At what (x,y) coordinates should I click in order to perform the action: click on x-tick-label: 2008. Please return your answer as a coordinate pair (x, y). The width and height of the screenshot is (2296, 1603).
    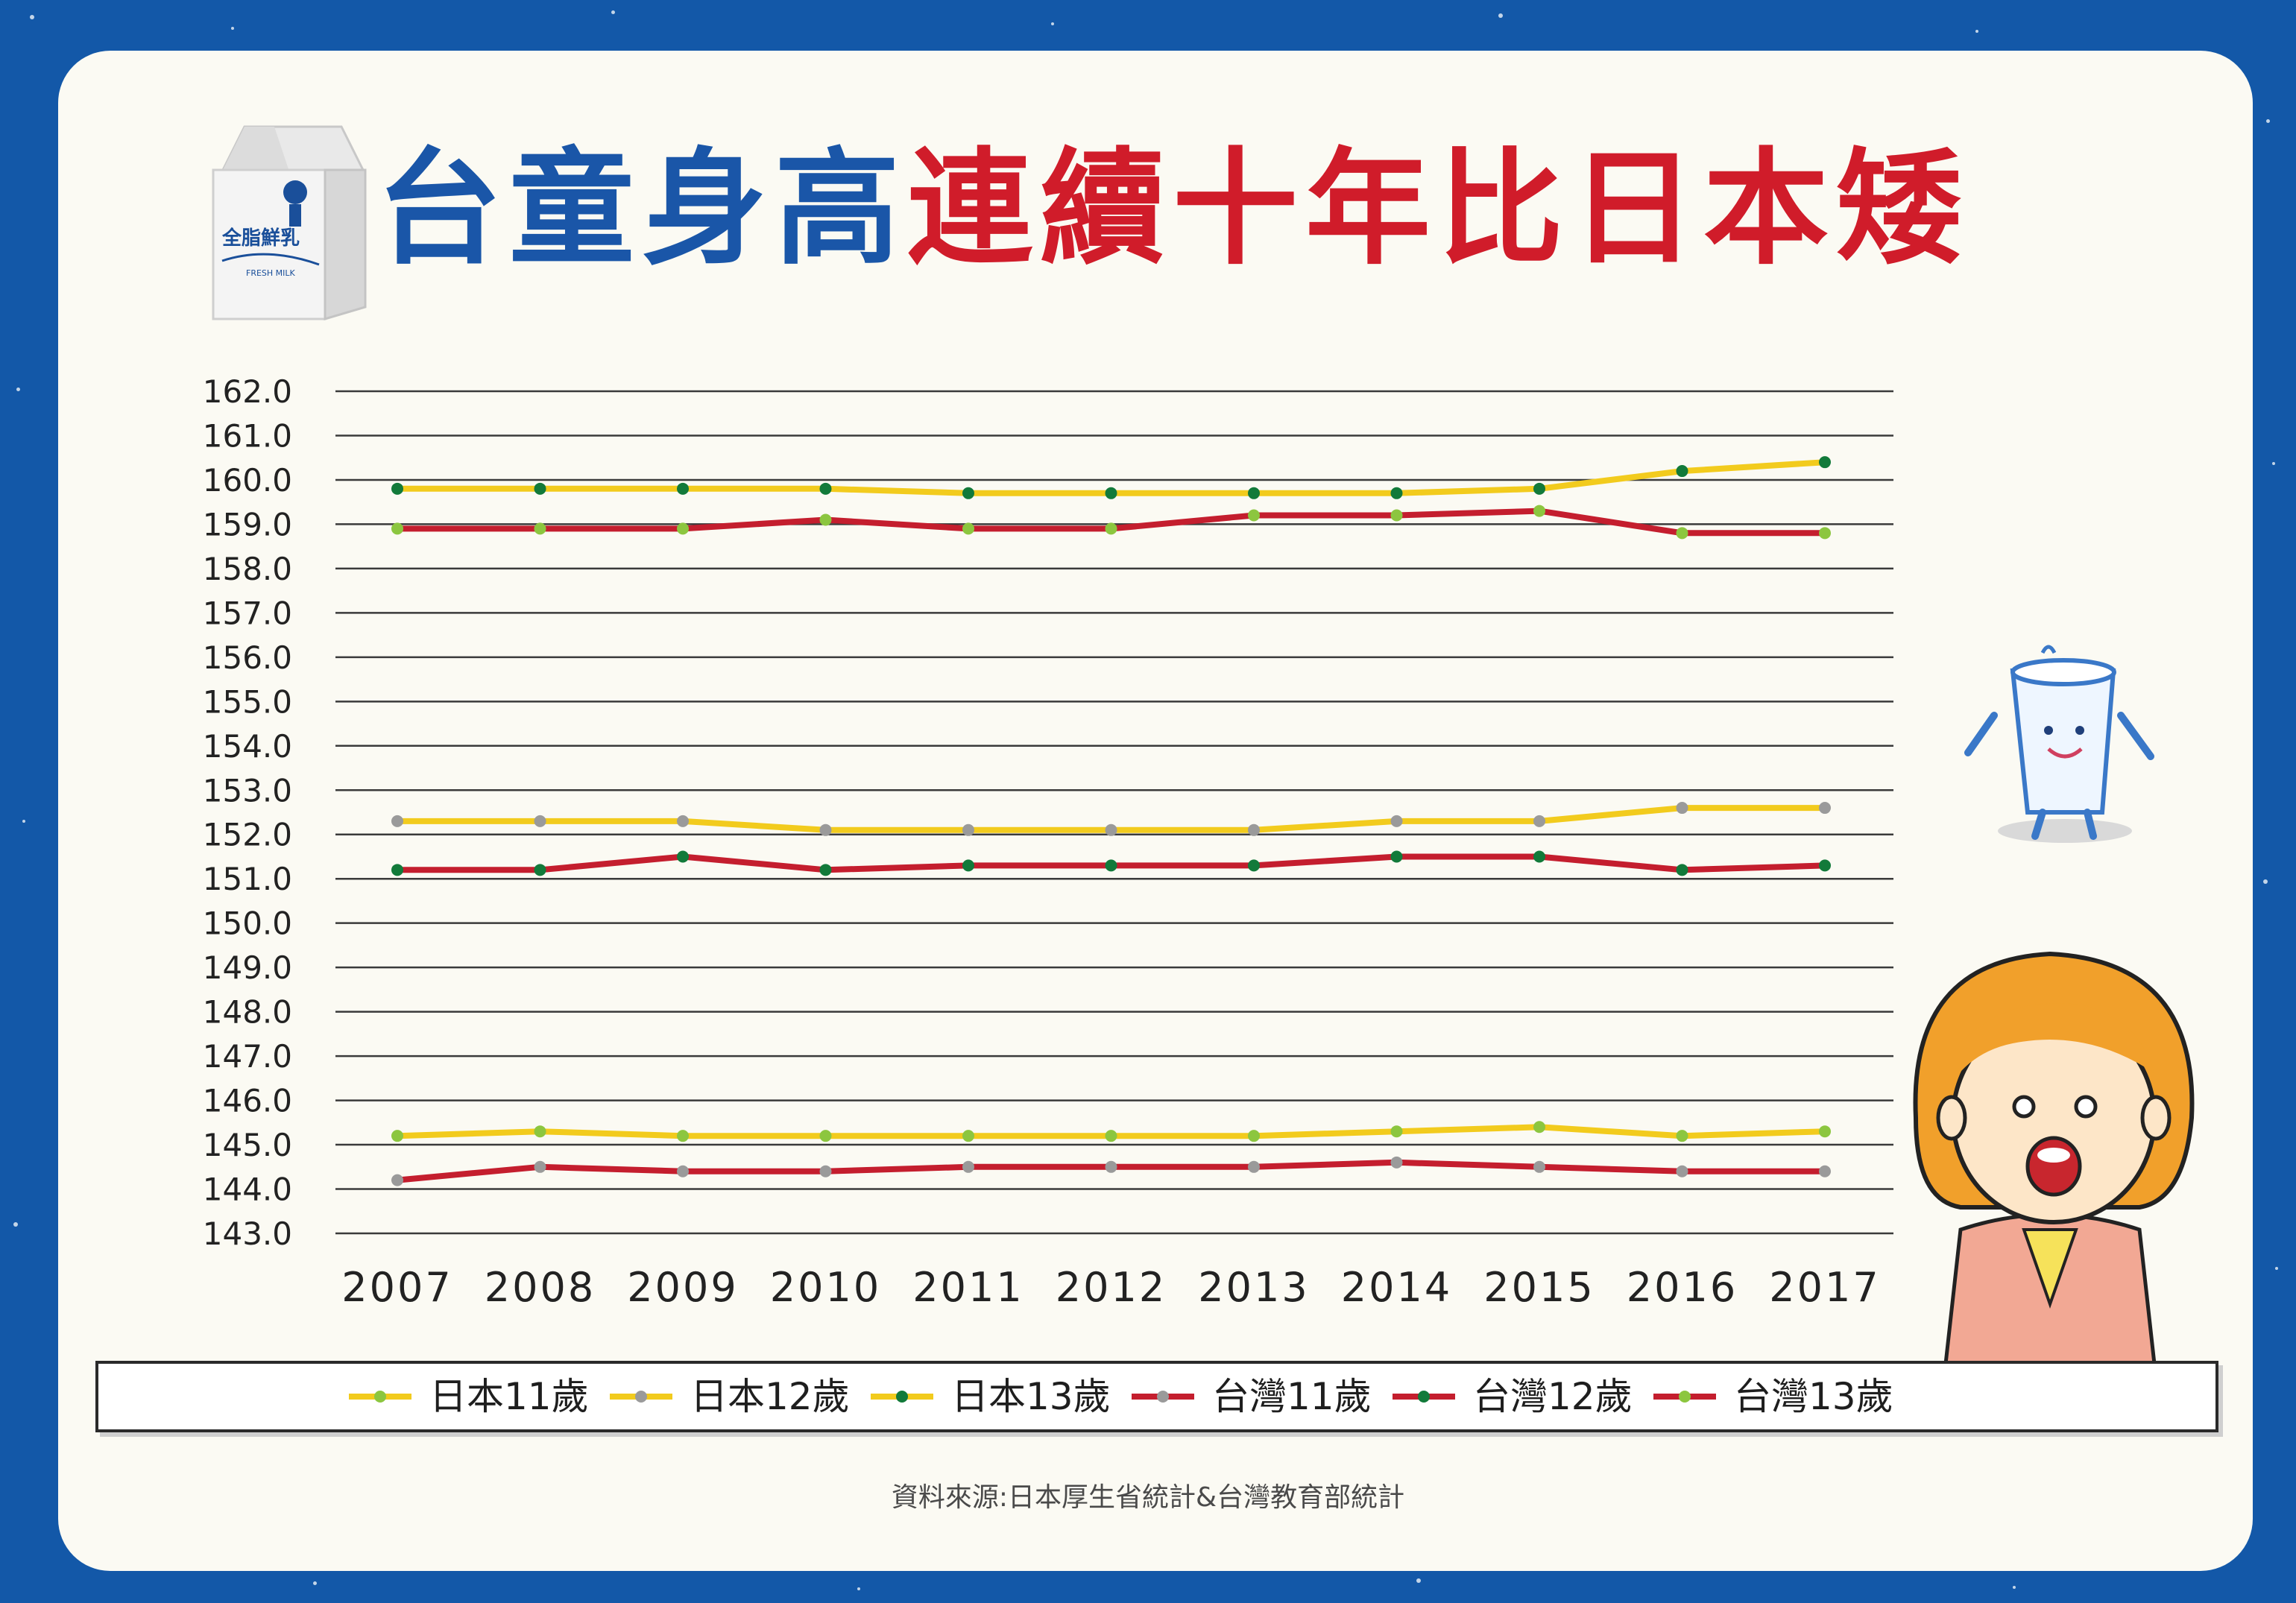
    Looking at the image, I should click on (541, 1287).